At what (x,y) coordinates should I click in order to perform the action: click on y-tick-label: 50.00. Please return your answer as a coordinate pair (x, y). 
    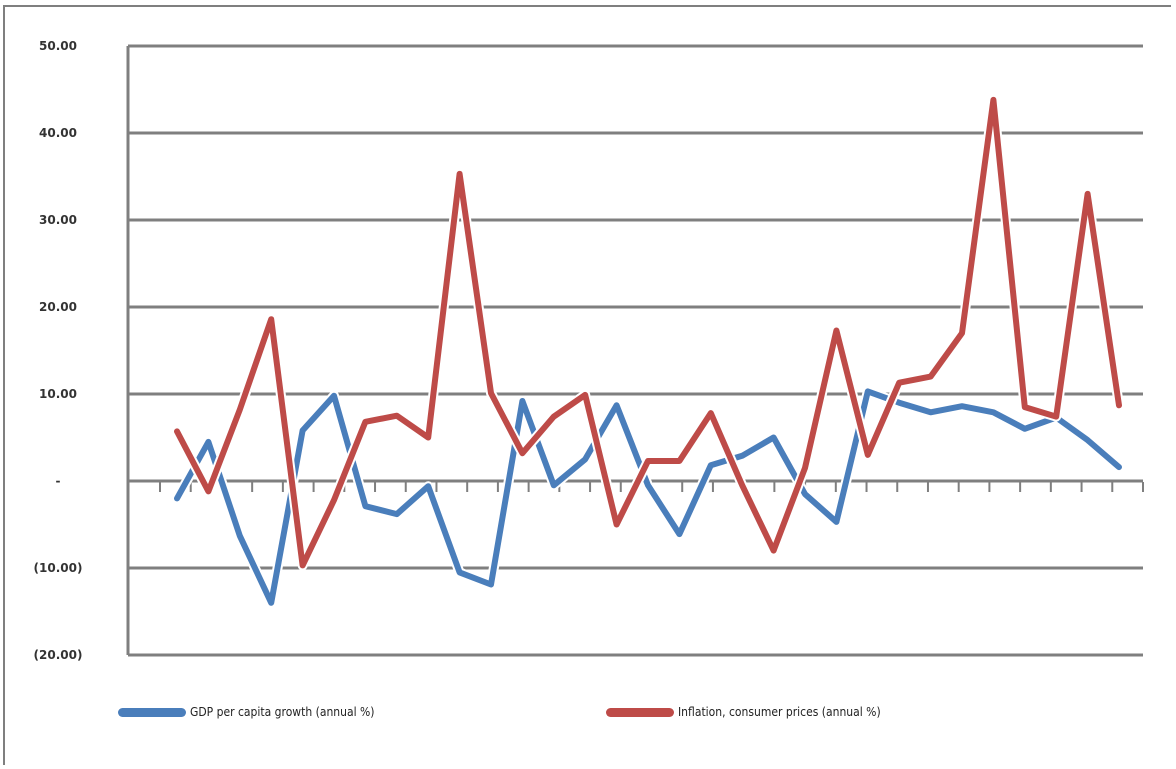
    Looking at the image, I should click on (58, 46).